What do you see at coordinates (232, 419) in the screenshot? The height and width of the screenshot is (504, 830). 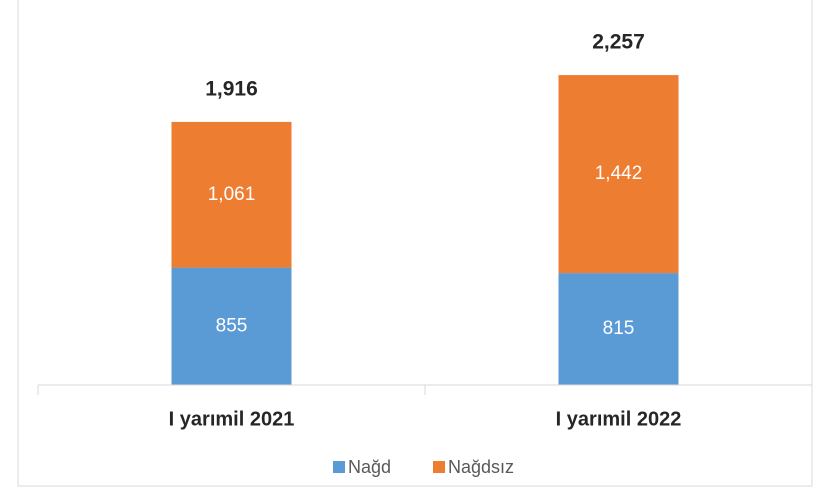 I see `x-tick-label: I yarımil 2021` at bounding box center [232, 419].